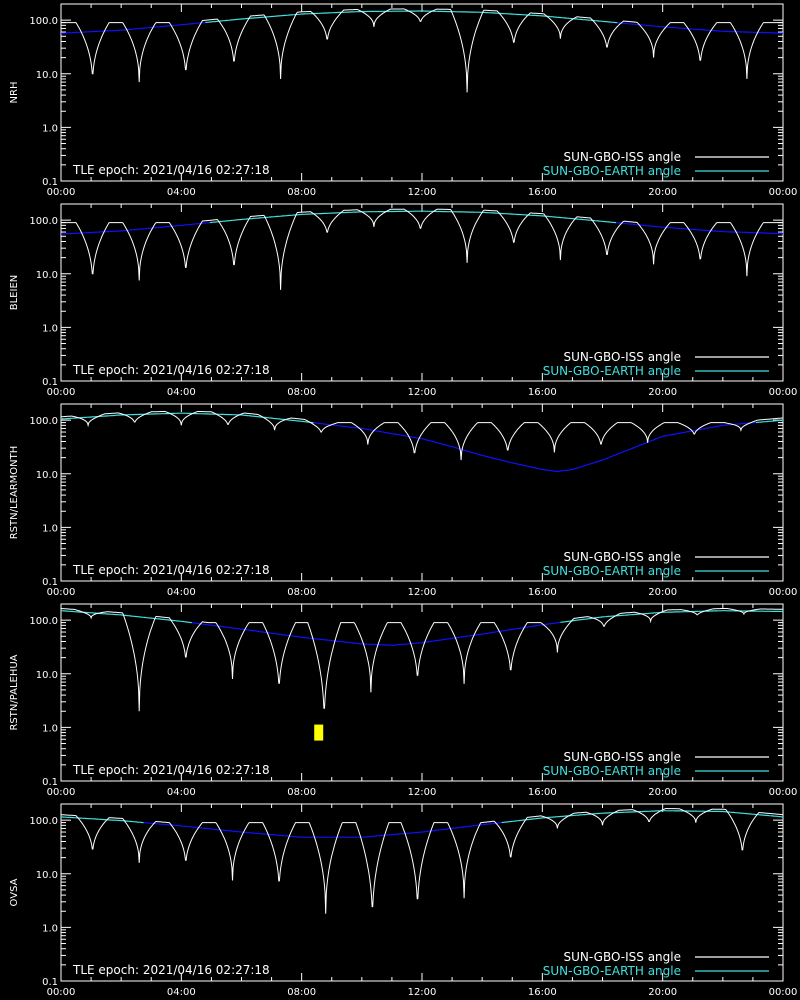  Describe the element at coordinates (14, 93) in the screenshot. I see `y-axis-label: NRH` at that location.